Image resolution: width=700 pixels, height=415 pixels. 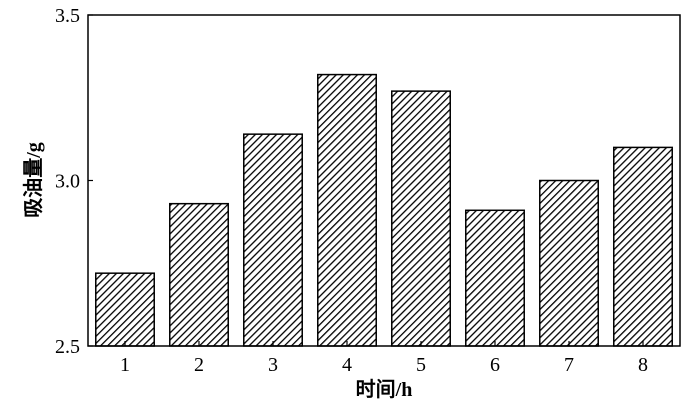 What do you see at coordinates (67, 347) in the screenshot?
I see `y-tick-label-2.5: 2.5` at bounding box center [67, 347].